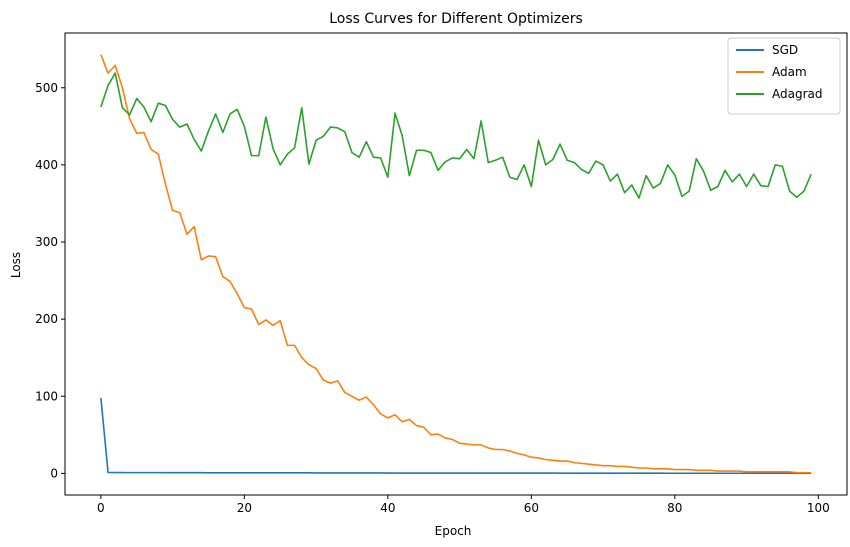 This screenshot has width=850, height=547. I want to click on y-tick-label: 400, so click(46, 165).